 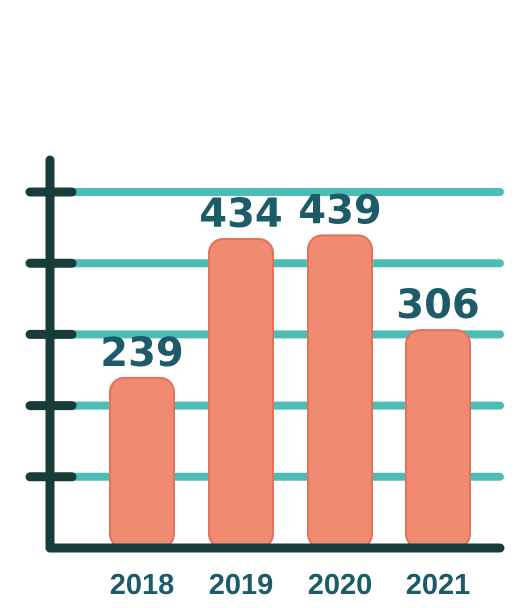 What do you see at coordinates (241, 214) in the screenshot?
I see `value-label-2019: 434` at bounding box center [241, 214].